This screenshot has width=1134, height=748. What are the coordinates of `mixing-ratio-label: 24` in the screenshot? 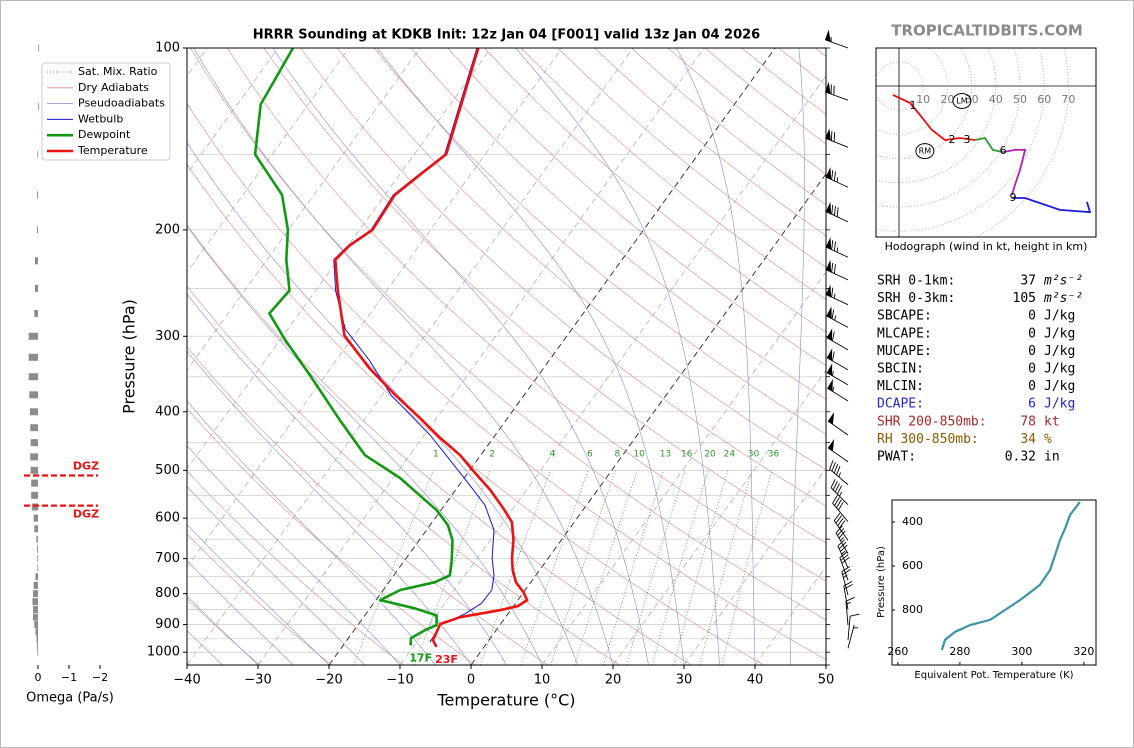 It's located at (730, 455).